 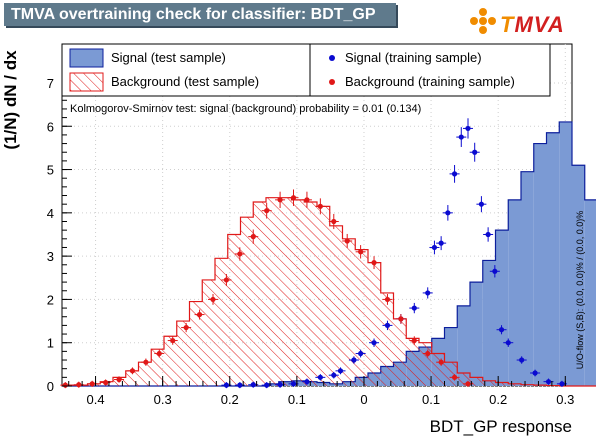 What do you see at coordinates (413, 57) in the screenshot?
I see `legend-label-signal-train: Signal (training sample)` at bounding box center [413, 57].